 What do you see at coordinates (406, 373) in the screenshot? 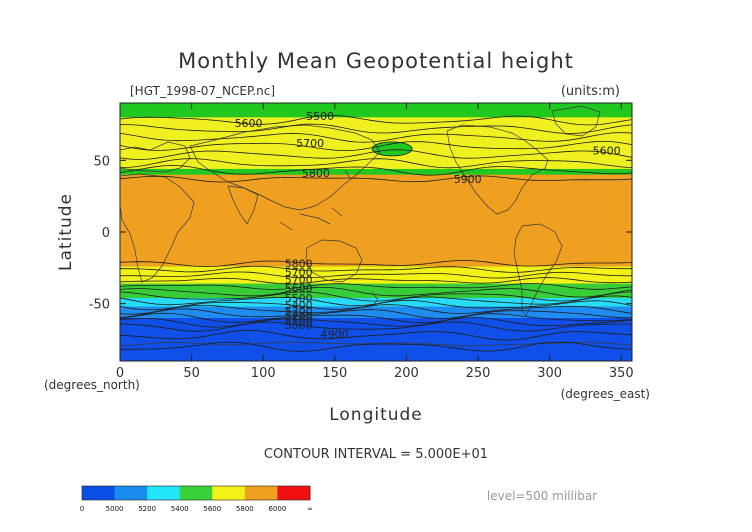
I see `x-tick-label-200: 200` at bounding box center [406, 373].